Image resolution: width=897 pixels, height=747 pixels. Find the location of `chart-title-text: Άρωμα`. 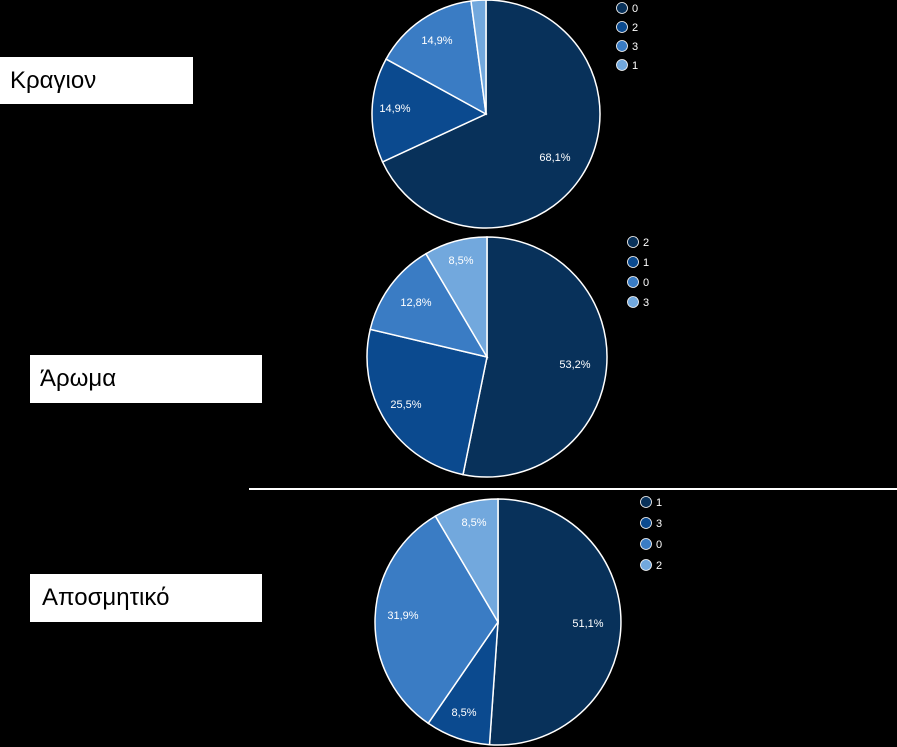

chart-title-text: Άρωμα is located at coordinates (78, 378).